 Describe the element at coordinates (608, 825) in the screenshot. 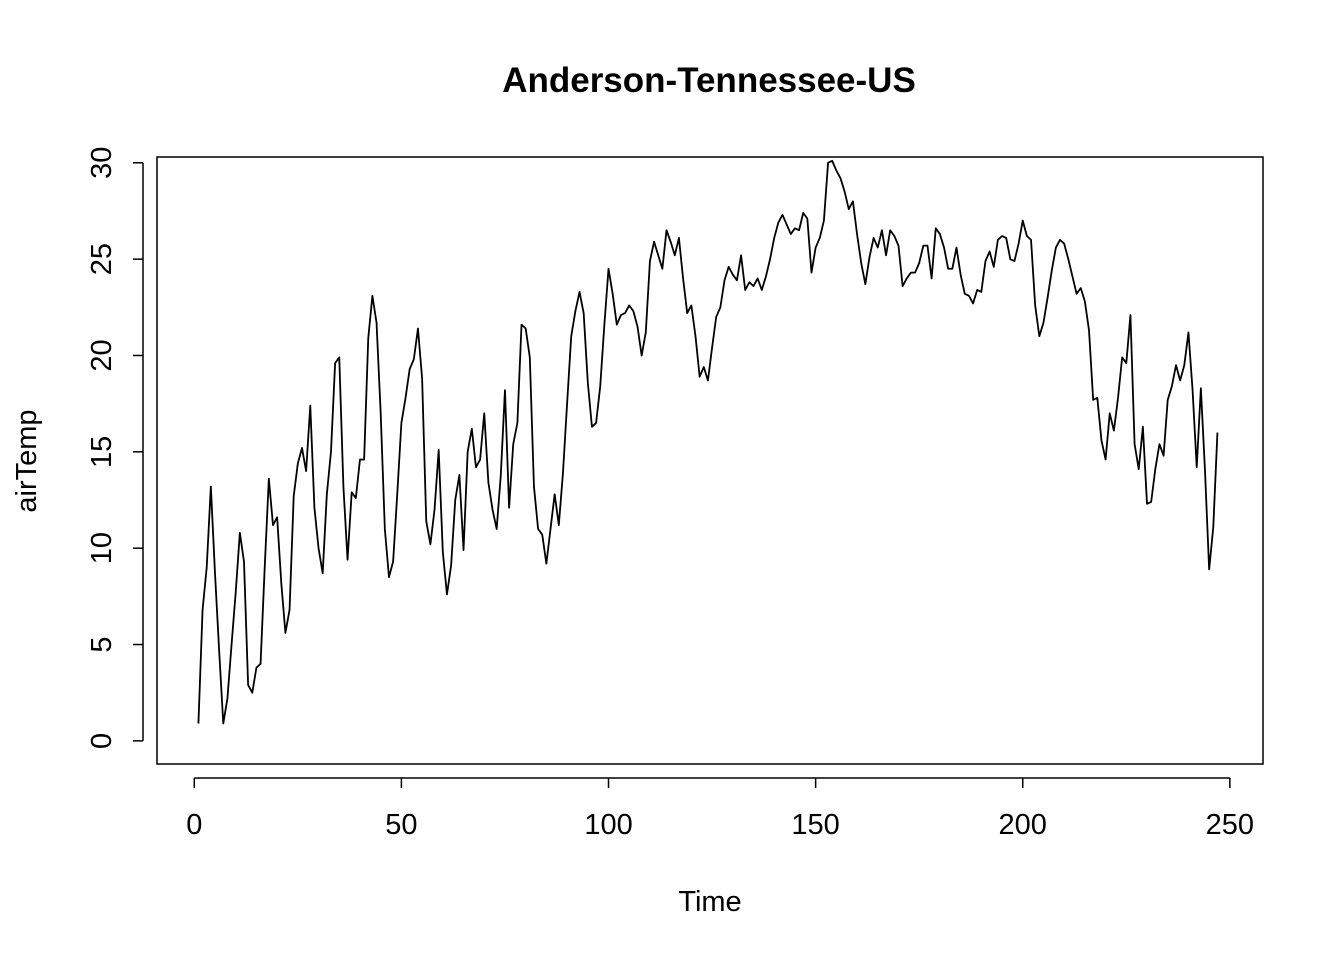

I see `x-tick-label: 100` at that location.